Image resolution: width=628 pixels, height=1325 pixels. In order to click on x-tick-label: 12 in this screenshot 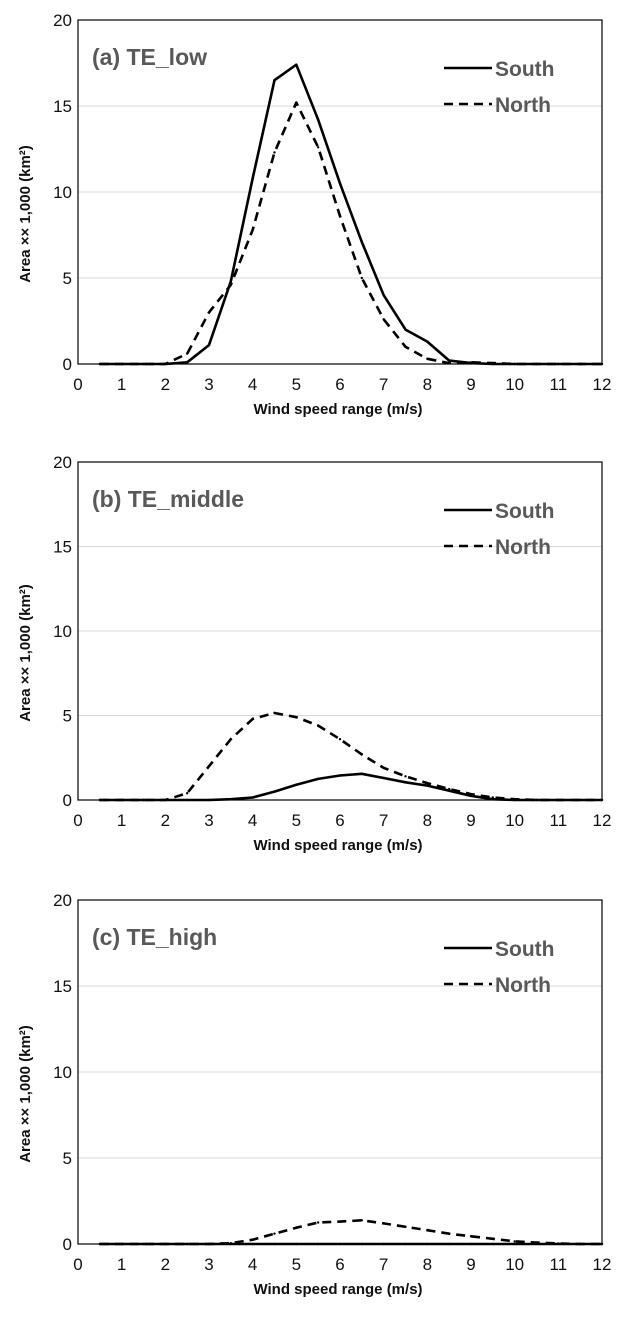, I will do `click(602, 820)`.